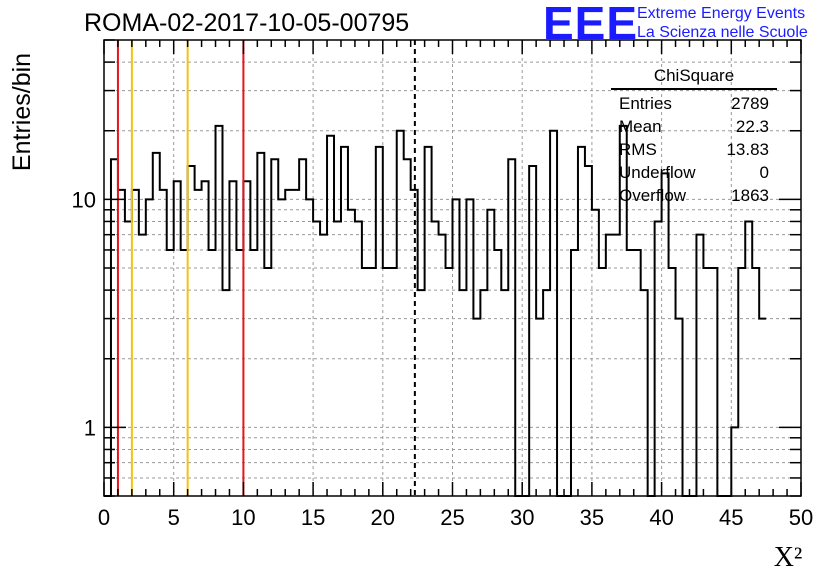  What do you see at coordinates (764, 172) in the screenshot?
I see `stats-value: 0` at bounding box center [764, 172].